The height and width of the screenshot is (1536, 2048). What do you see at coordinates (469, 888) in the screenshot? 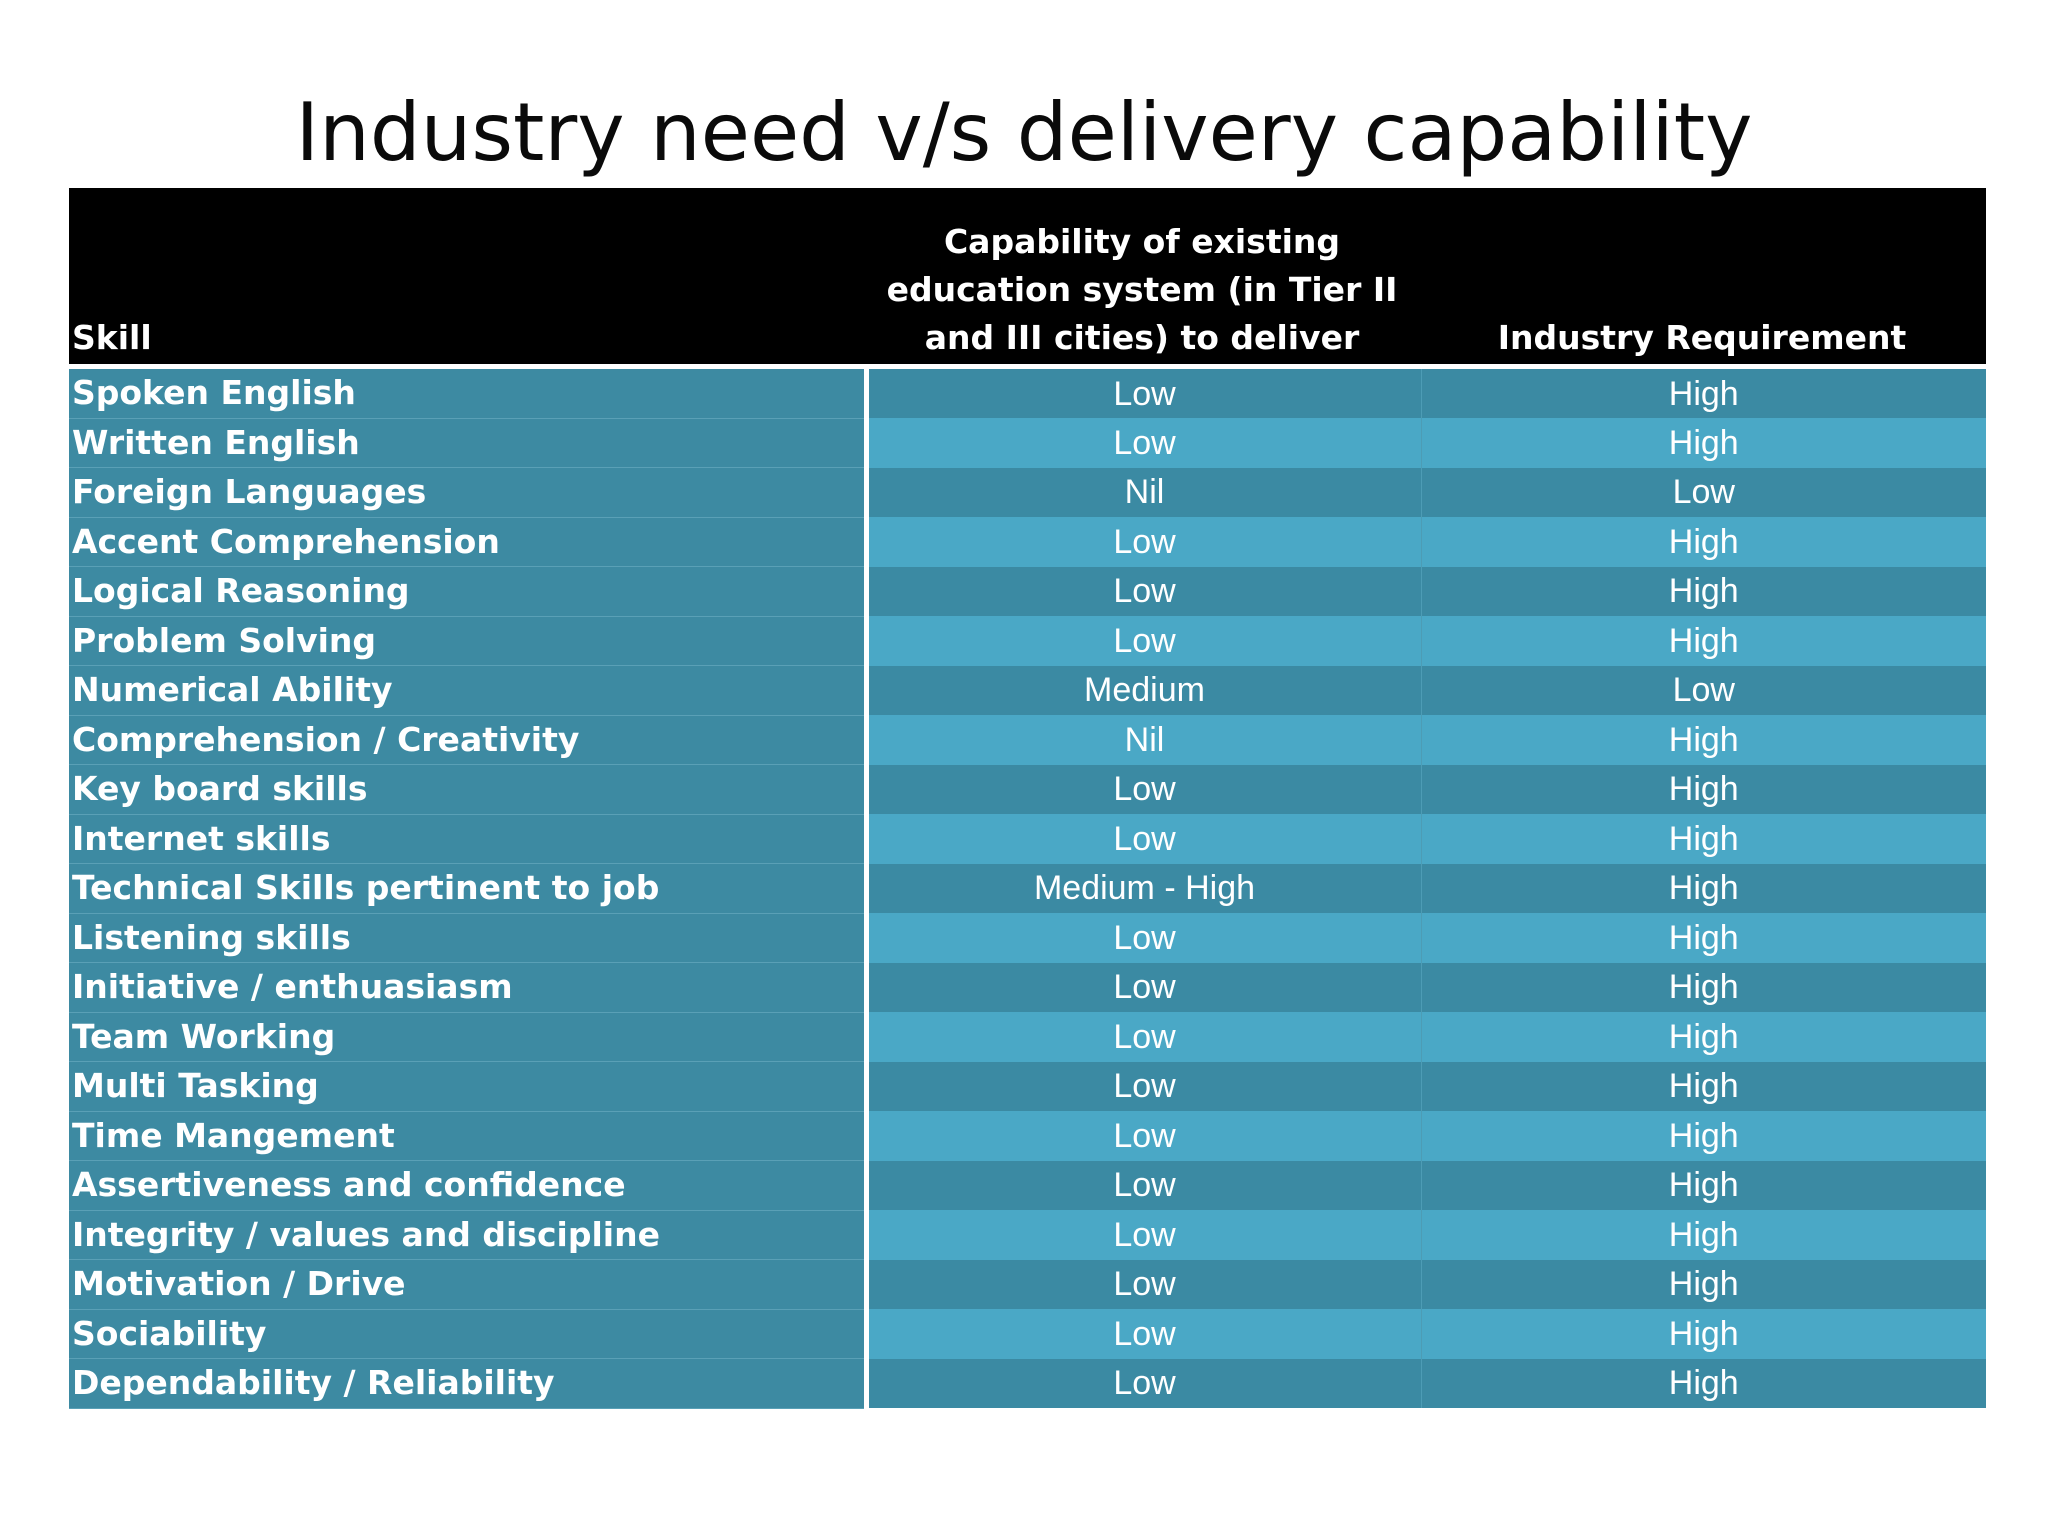
I see `skill-cell: Technical Skills pertinent to job` at bounding box center [469, 888].